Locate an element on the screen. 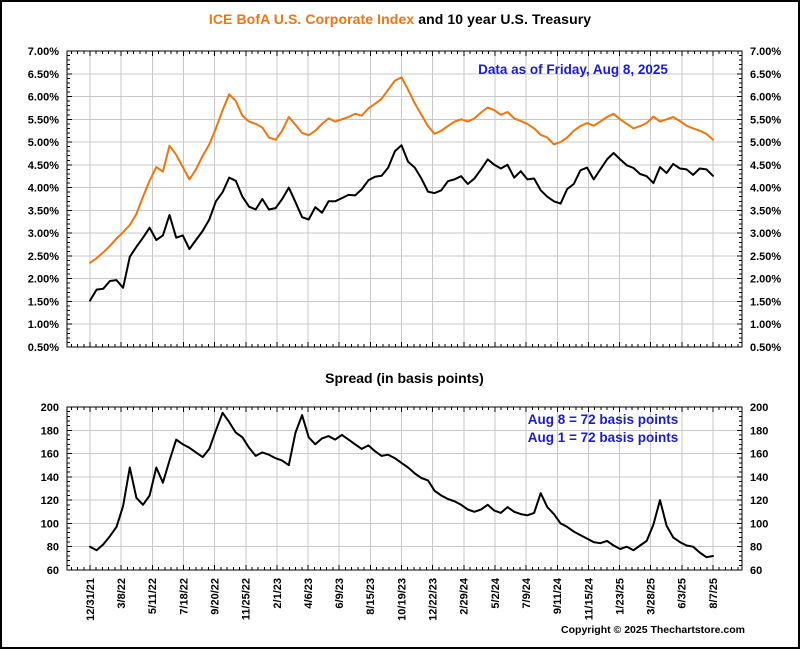  y-axis-label-left: 2.50% is located at coordinates (43, 257).